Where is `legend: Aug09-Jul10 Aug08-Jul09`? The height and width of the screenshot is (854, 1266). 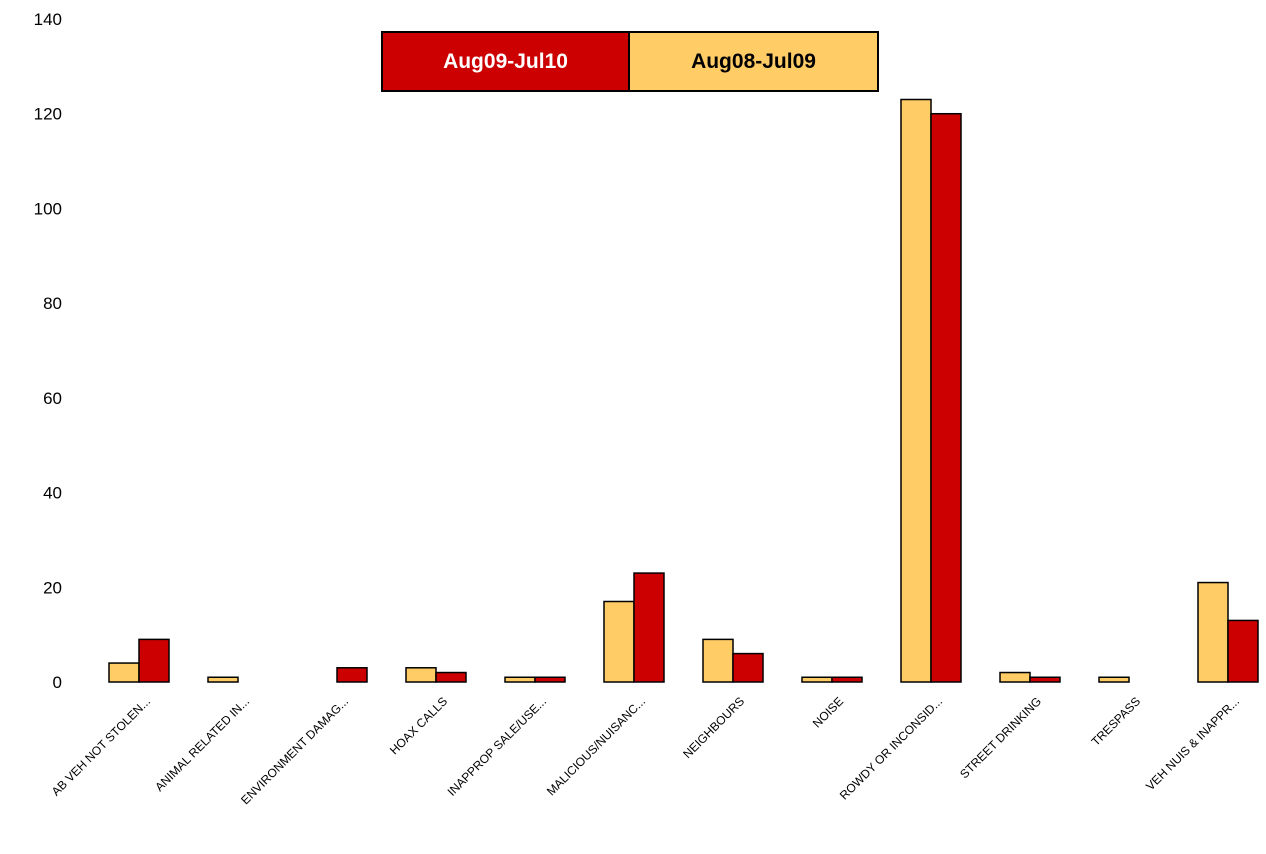
legend: Aug09-Jul10 Aug08-Jul09 is located at coordinates (630, 61).